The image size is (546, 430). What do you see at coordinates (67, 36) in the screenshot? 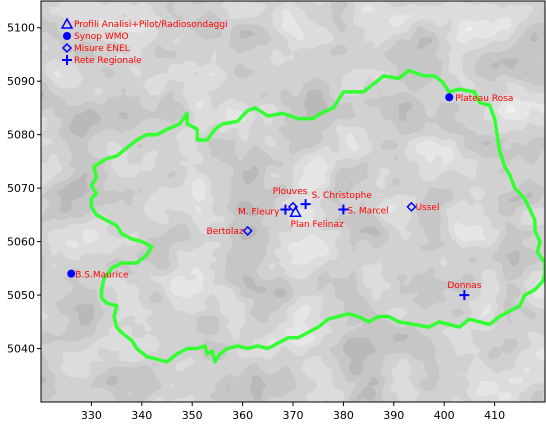
I see `legend-circle-icon` at bounding box center [67, 36].